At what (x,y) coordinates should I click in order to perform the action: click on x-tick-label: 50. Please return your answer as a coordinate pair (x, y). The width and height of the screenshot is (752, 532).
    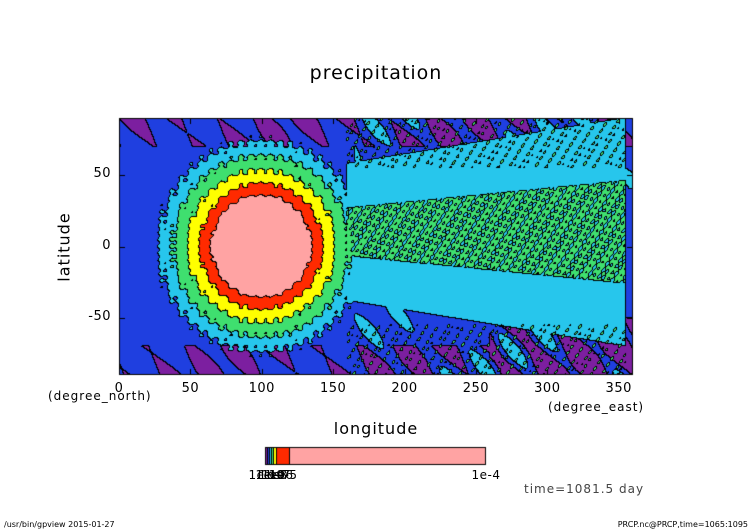
    Looking at the image, I should click on (190, 388).